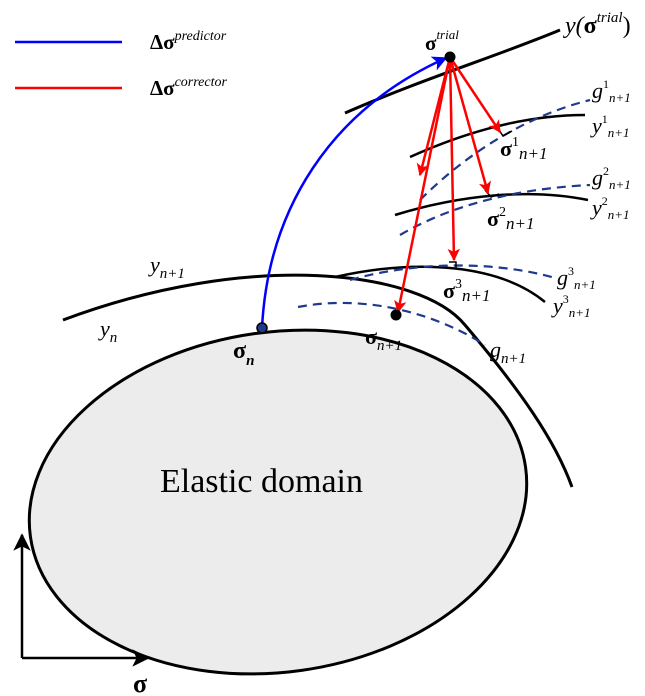 The image size is (645, 696). Describe the element at coordinates (450, 57) in the screenshot. I see `sigma-trial-point` at that location.